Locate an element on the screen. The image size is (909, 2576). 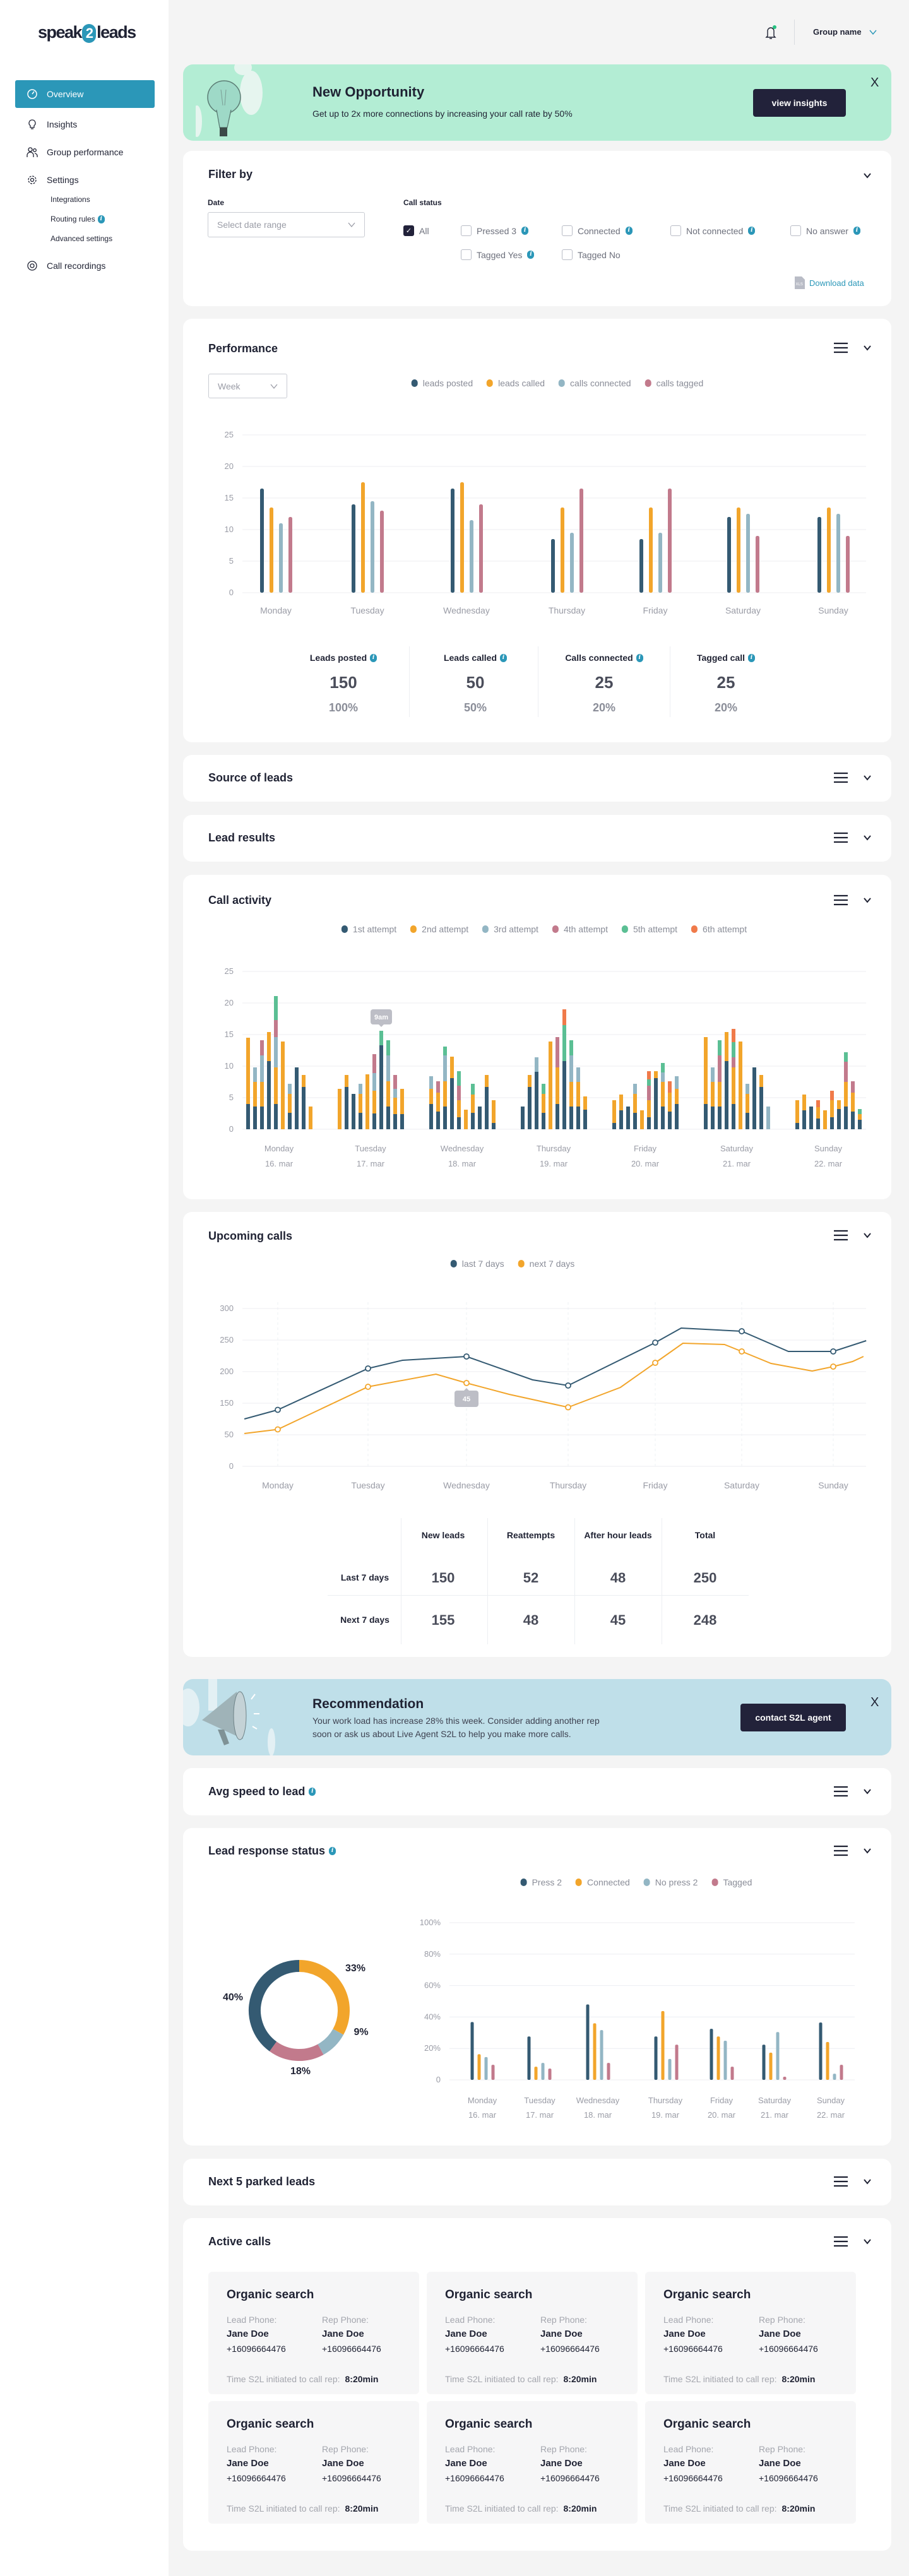
checkbox-connected: Connected i is located at coordinates (597, 231).